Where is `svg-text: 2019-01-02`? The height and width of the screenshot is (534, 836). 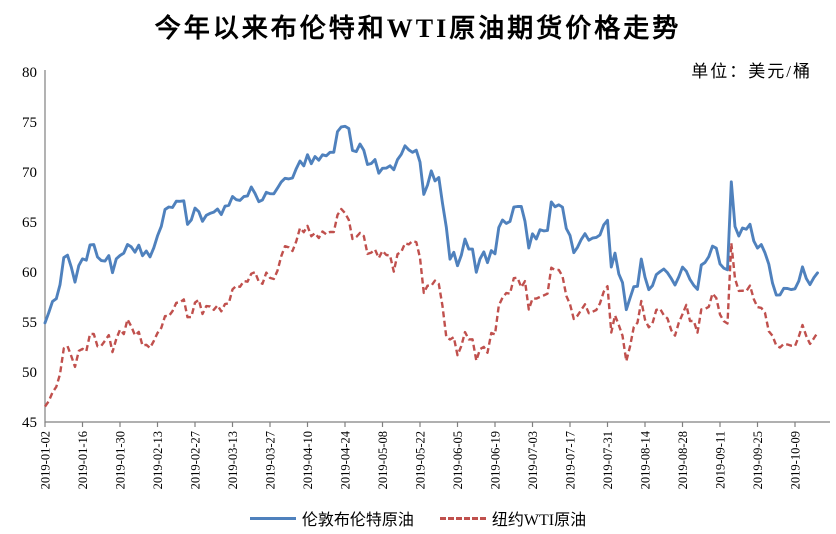
svg-text: 2019-01-02 is located at coordinates (46, 460).